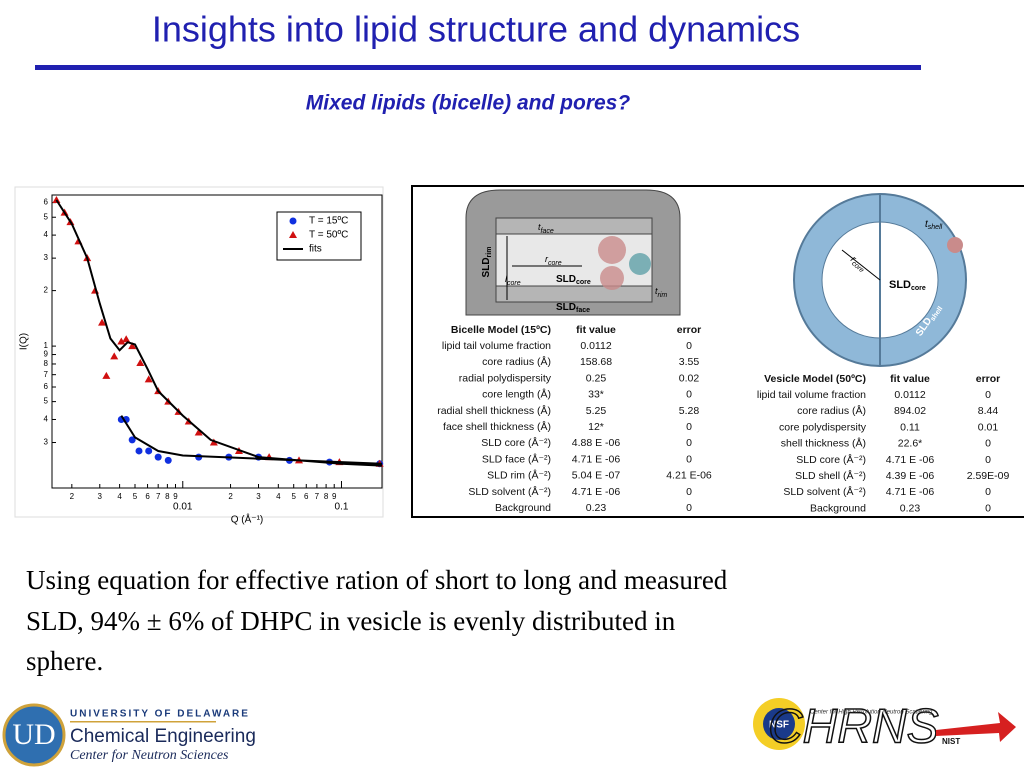  I want to click on y-tick-label: 1, so click(46, 345).